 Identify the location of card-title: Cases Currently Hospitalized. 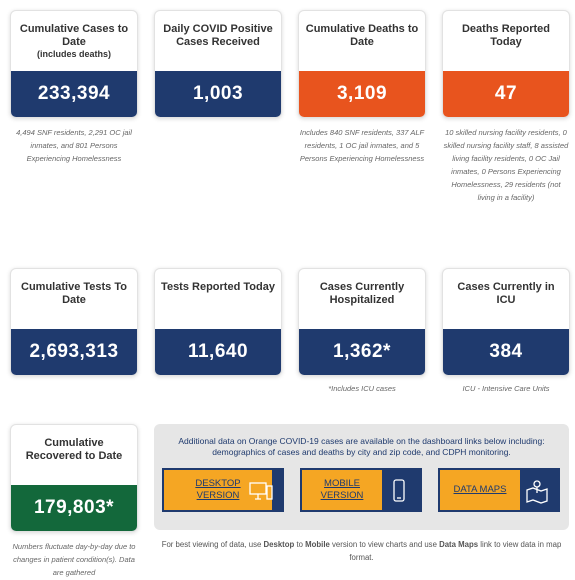
(362, 293).